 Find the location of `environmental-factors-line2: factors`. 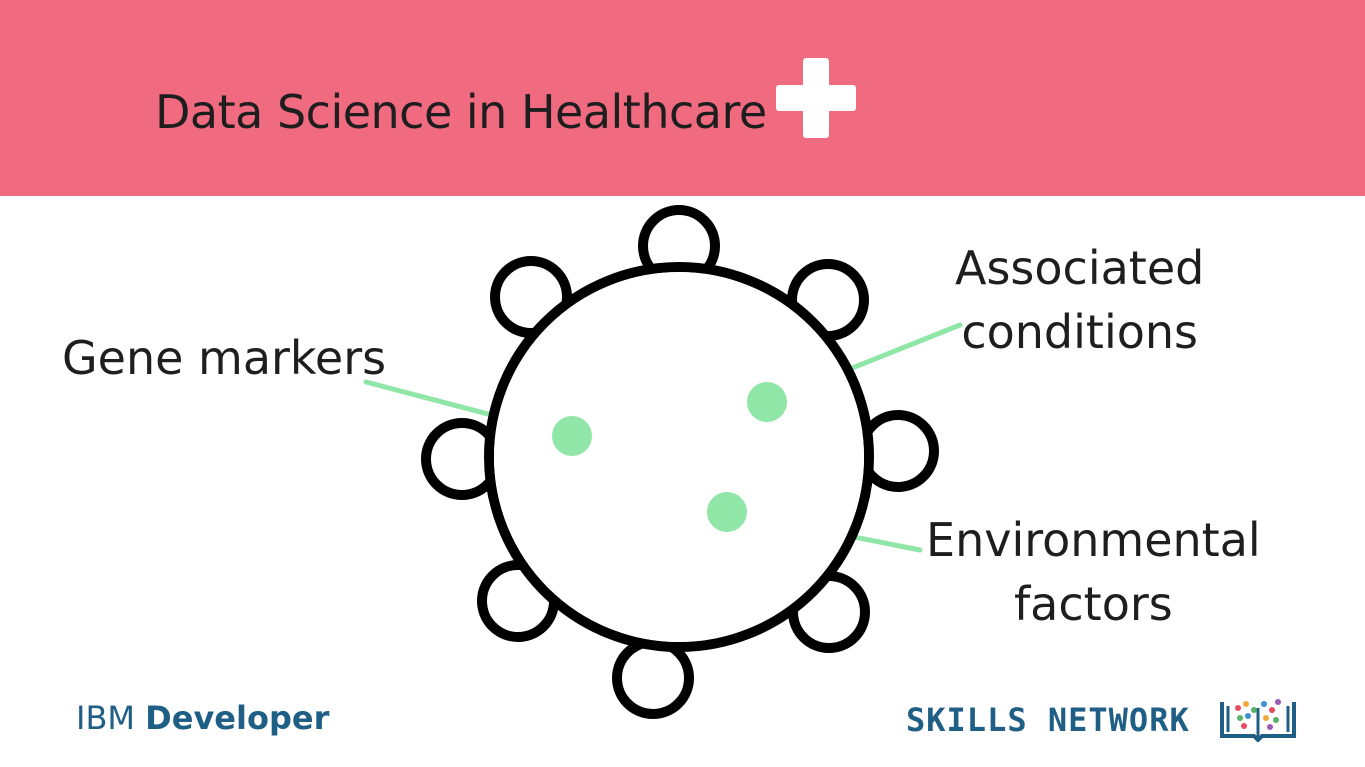

environmental-factors-line2: factors is located at coordinates (1093, 604).